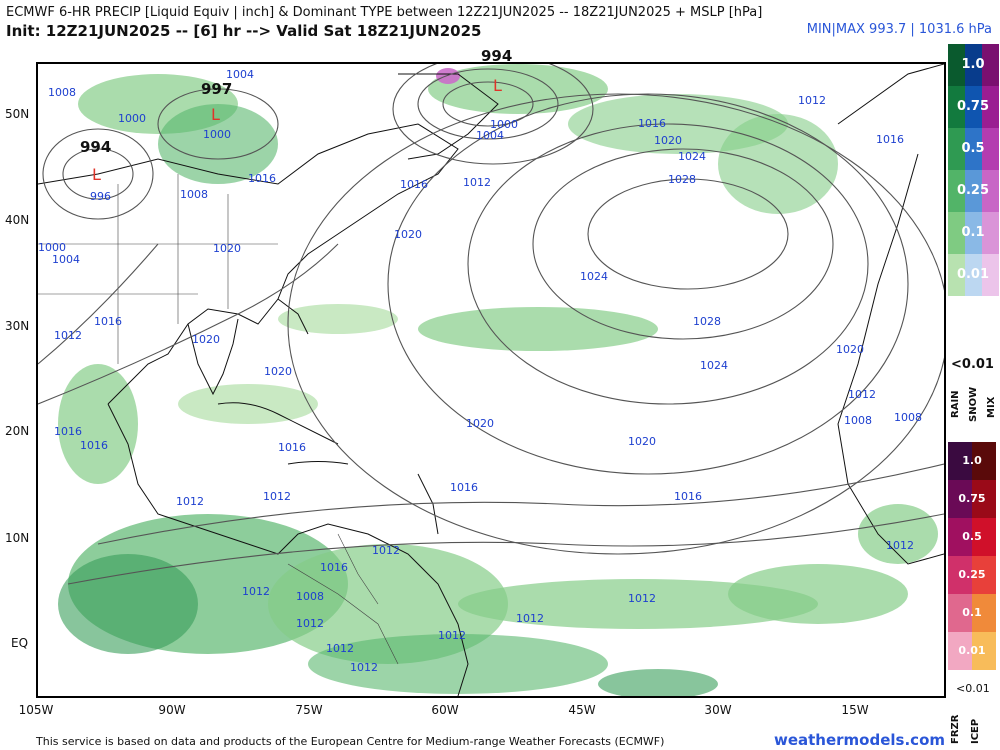  Describe the element at coordinates (17, 326) in the screenshot. I see `lat-label-30n: 30N` at that location.